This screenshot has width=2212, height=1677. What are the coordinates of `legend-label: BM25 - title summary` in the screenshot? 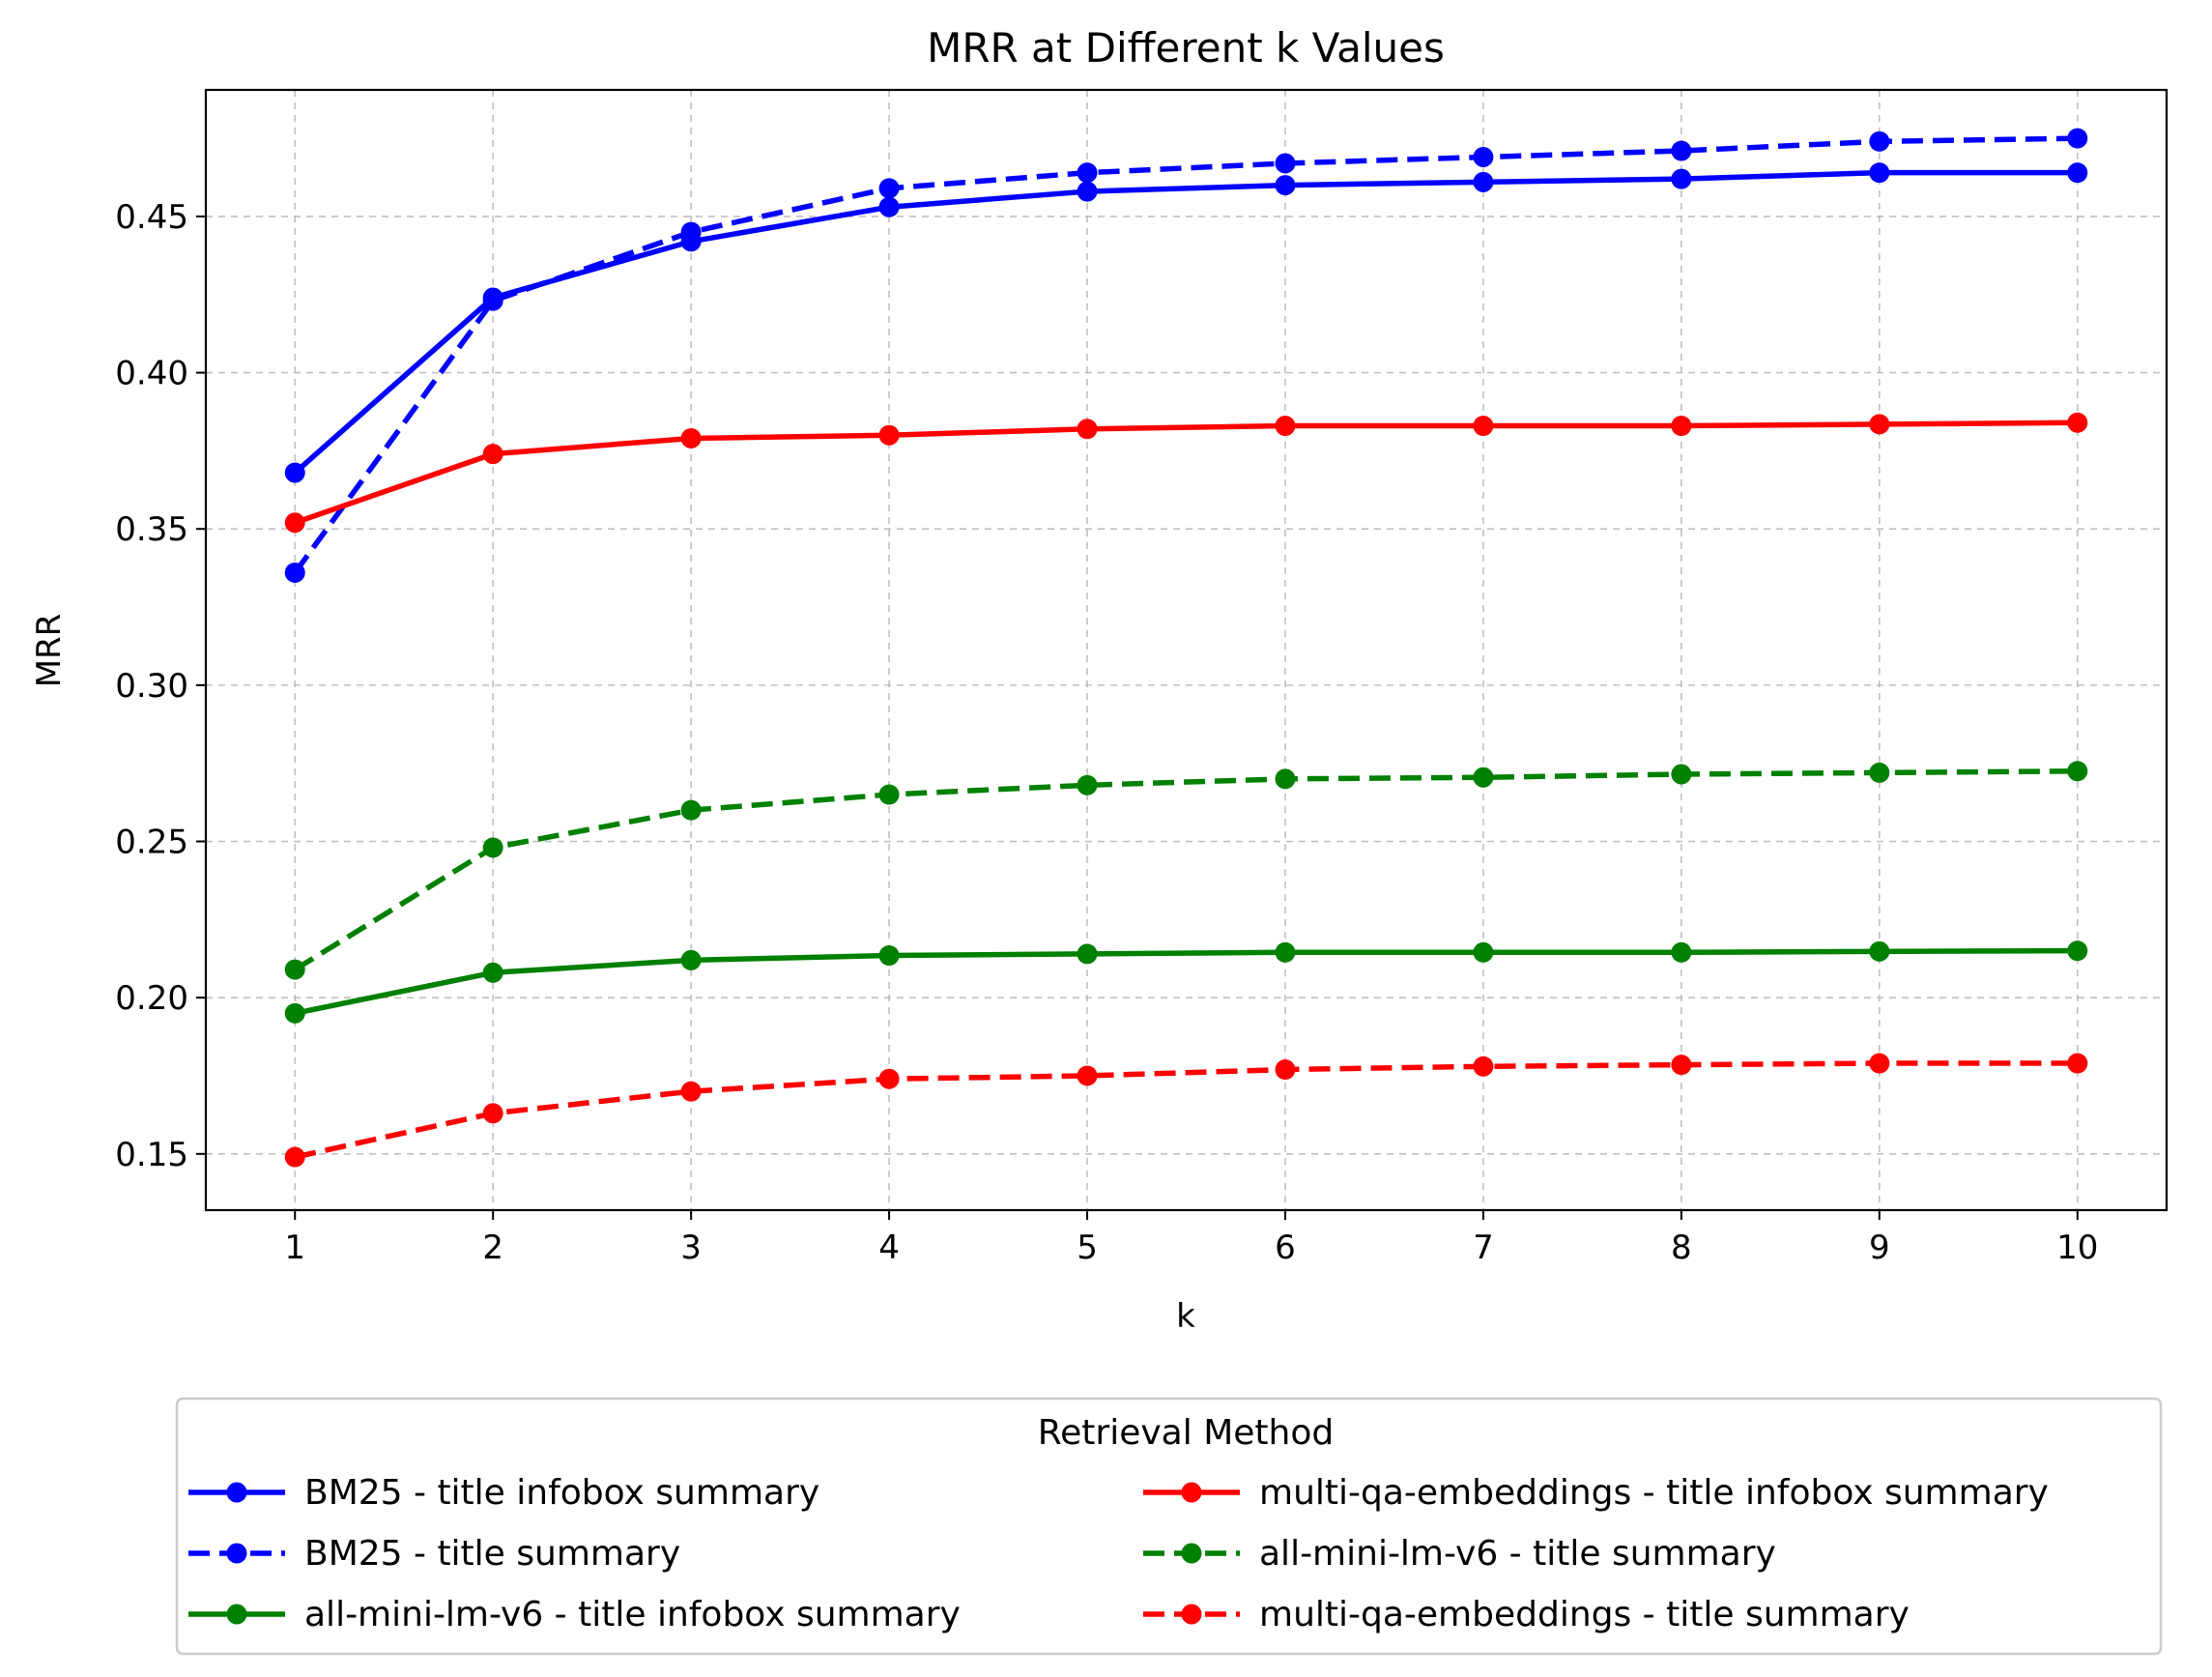 It's located at (492, 1554).